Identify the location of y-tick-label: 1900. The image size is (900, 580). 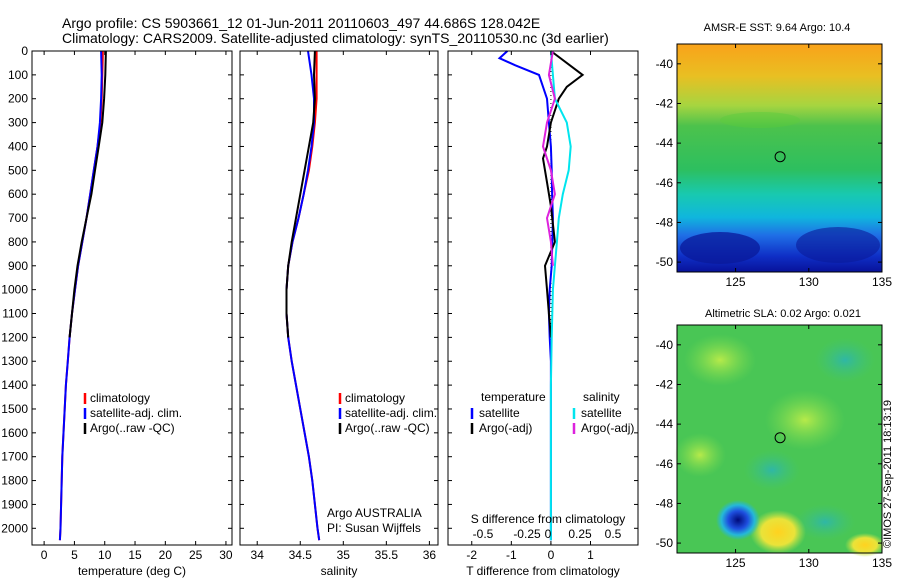
(14, 504).